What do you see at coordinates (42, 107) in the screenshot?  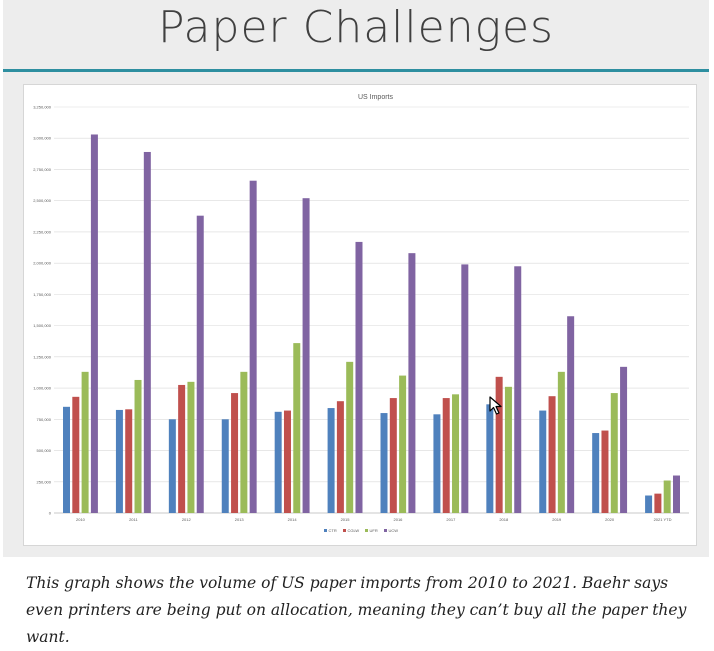 I see `y-tick-label: 3,250,000` at bounding box center [42, 107].